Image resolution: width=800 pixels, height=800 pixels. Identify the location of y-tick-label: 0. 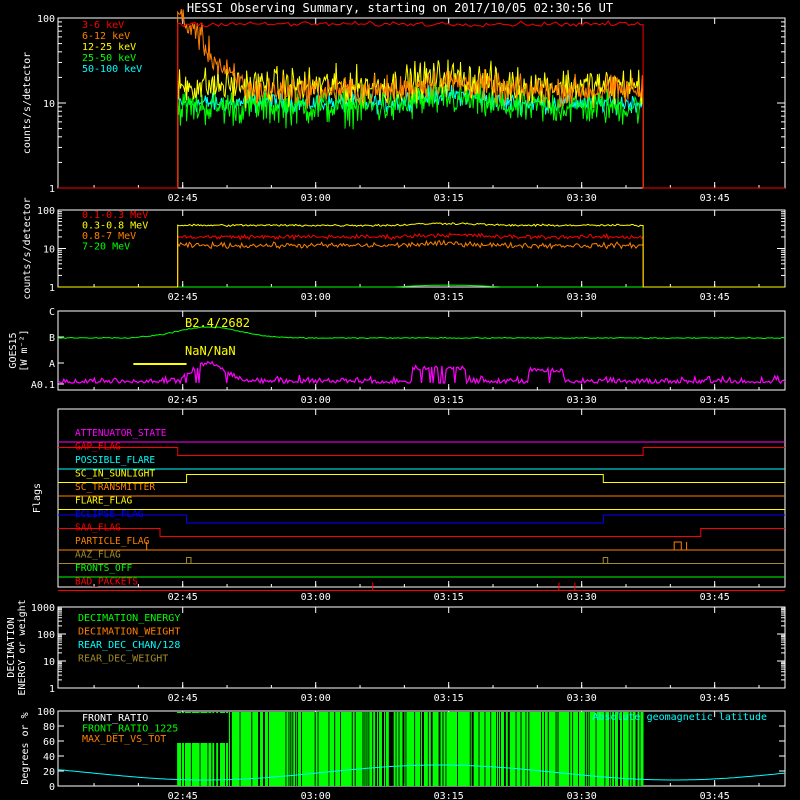
(52, 787).